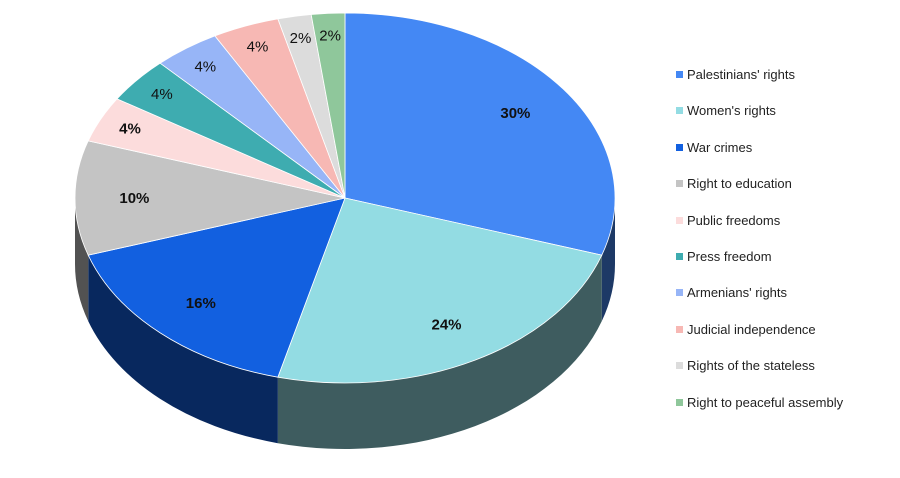 The image size is (900, 478). What do you see at coordinates (515, 113) in the screenshot?
I see `data-label-palestinians-rights: 30%` at bounding box center [515, 113].